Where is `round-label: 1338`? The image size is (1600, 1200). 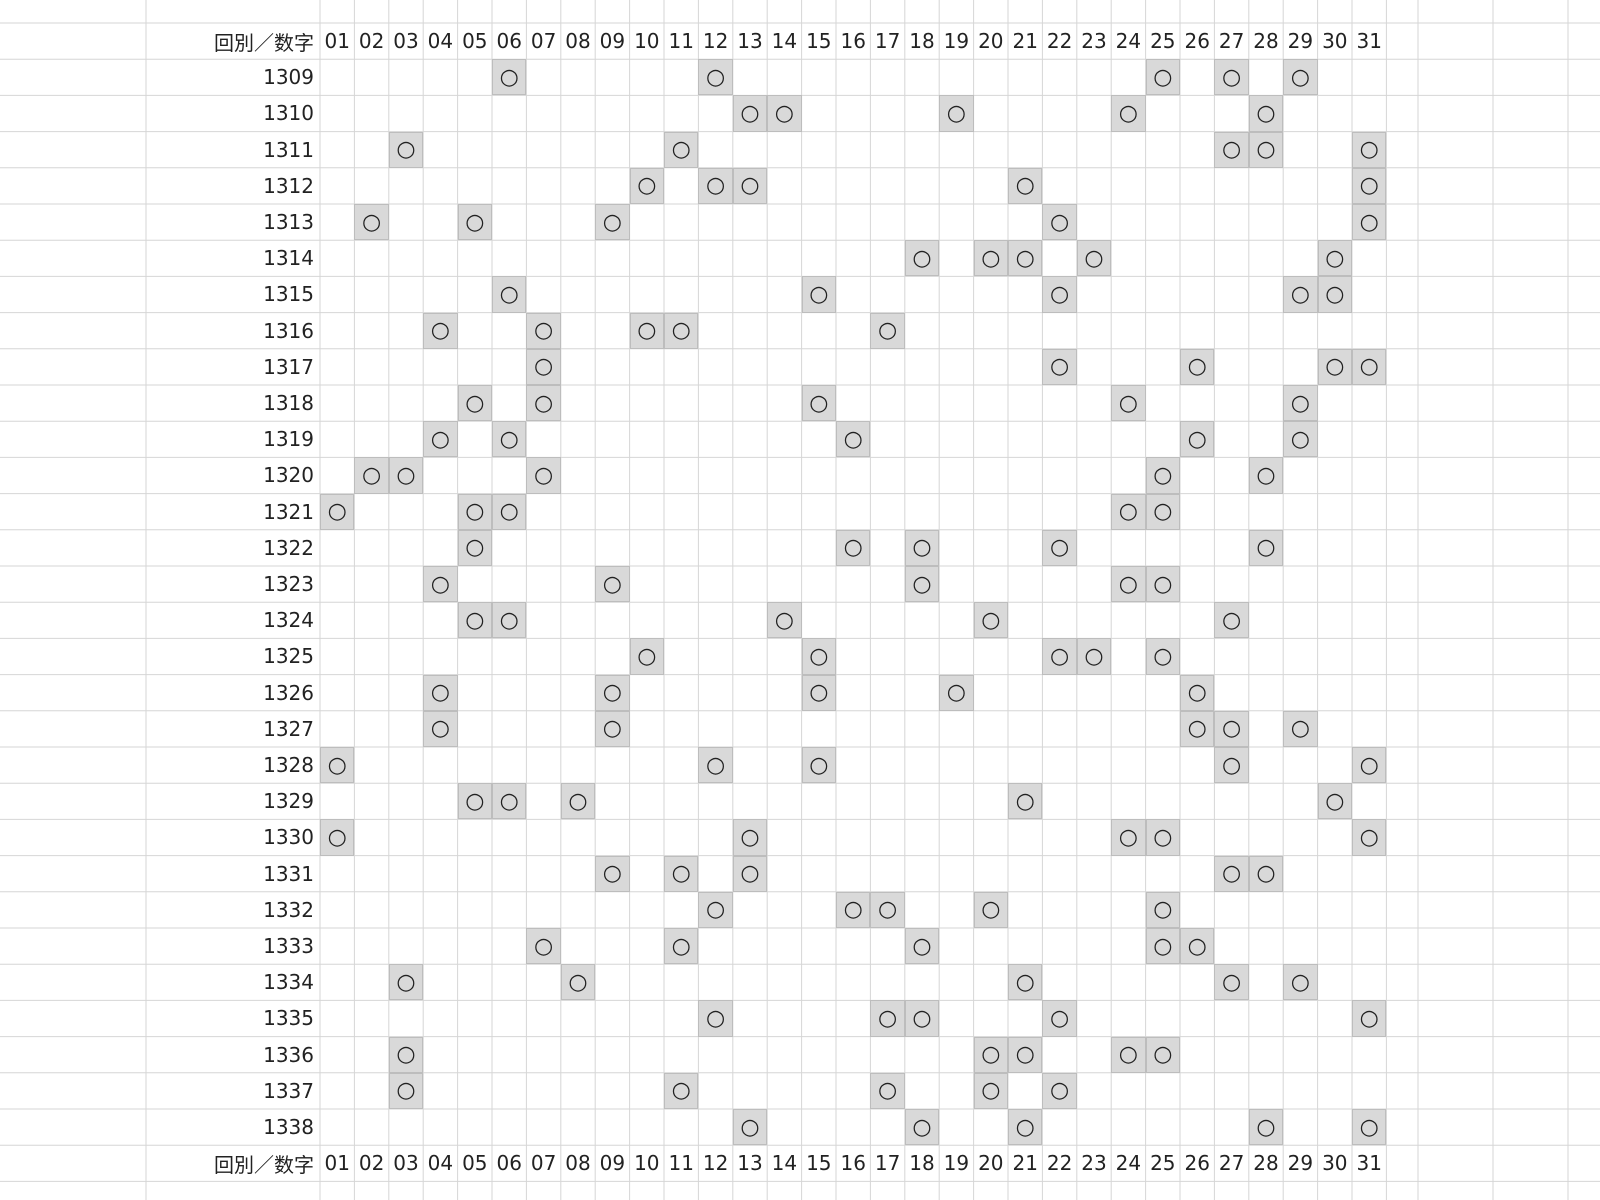
round-label: 1338 is located at coordinates (288, 1127).